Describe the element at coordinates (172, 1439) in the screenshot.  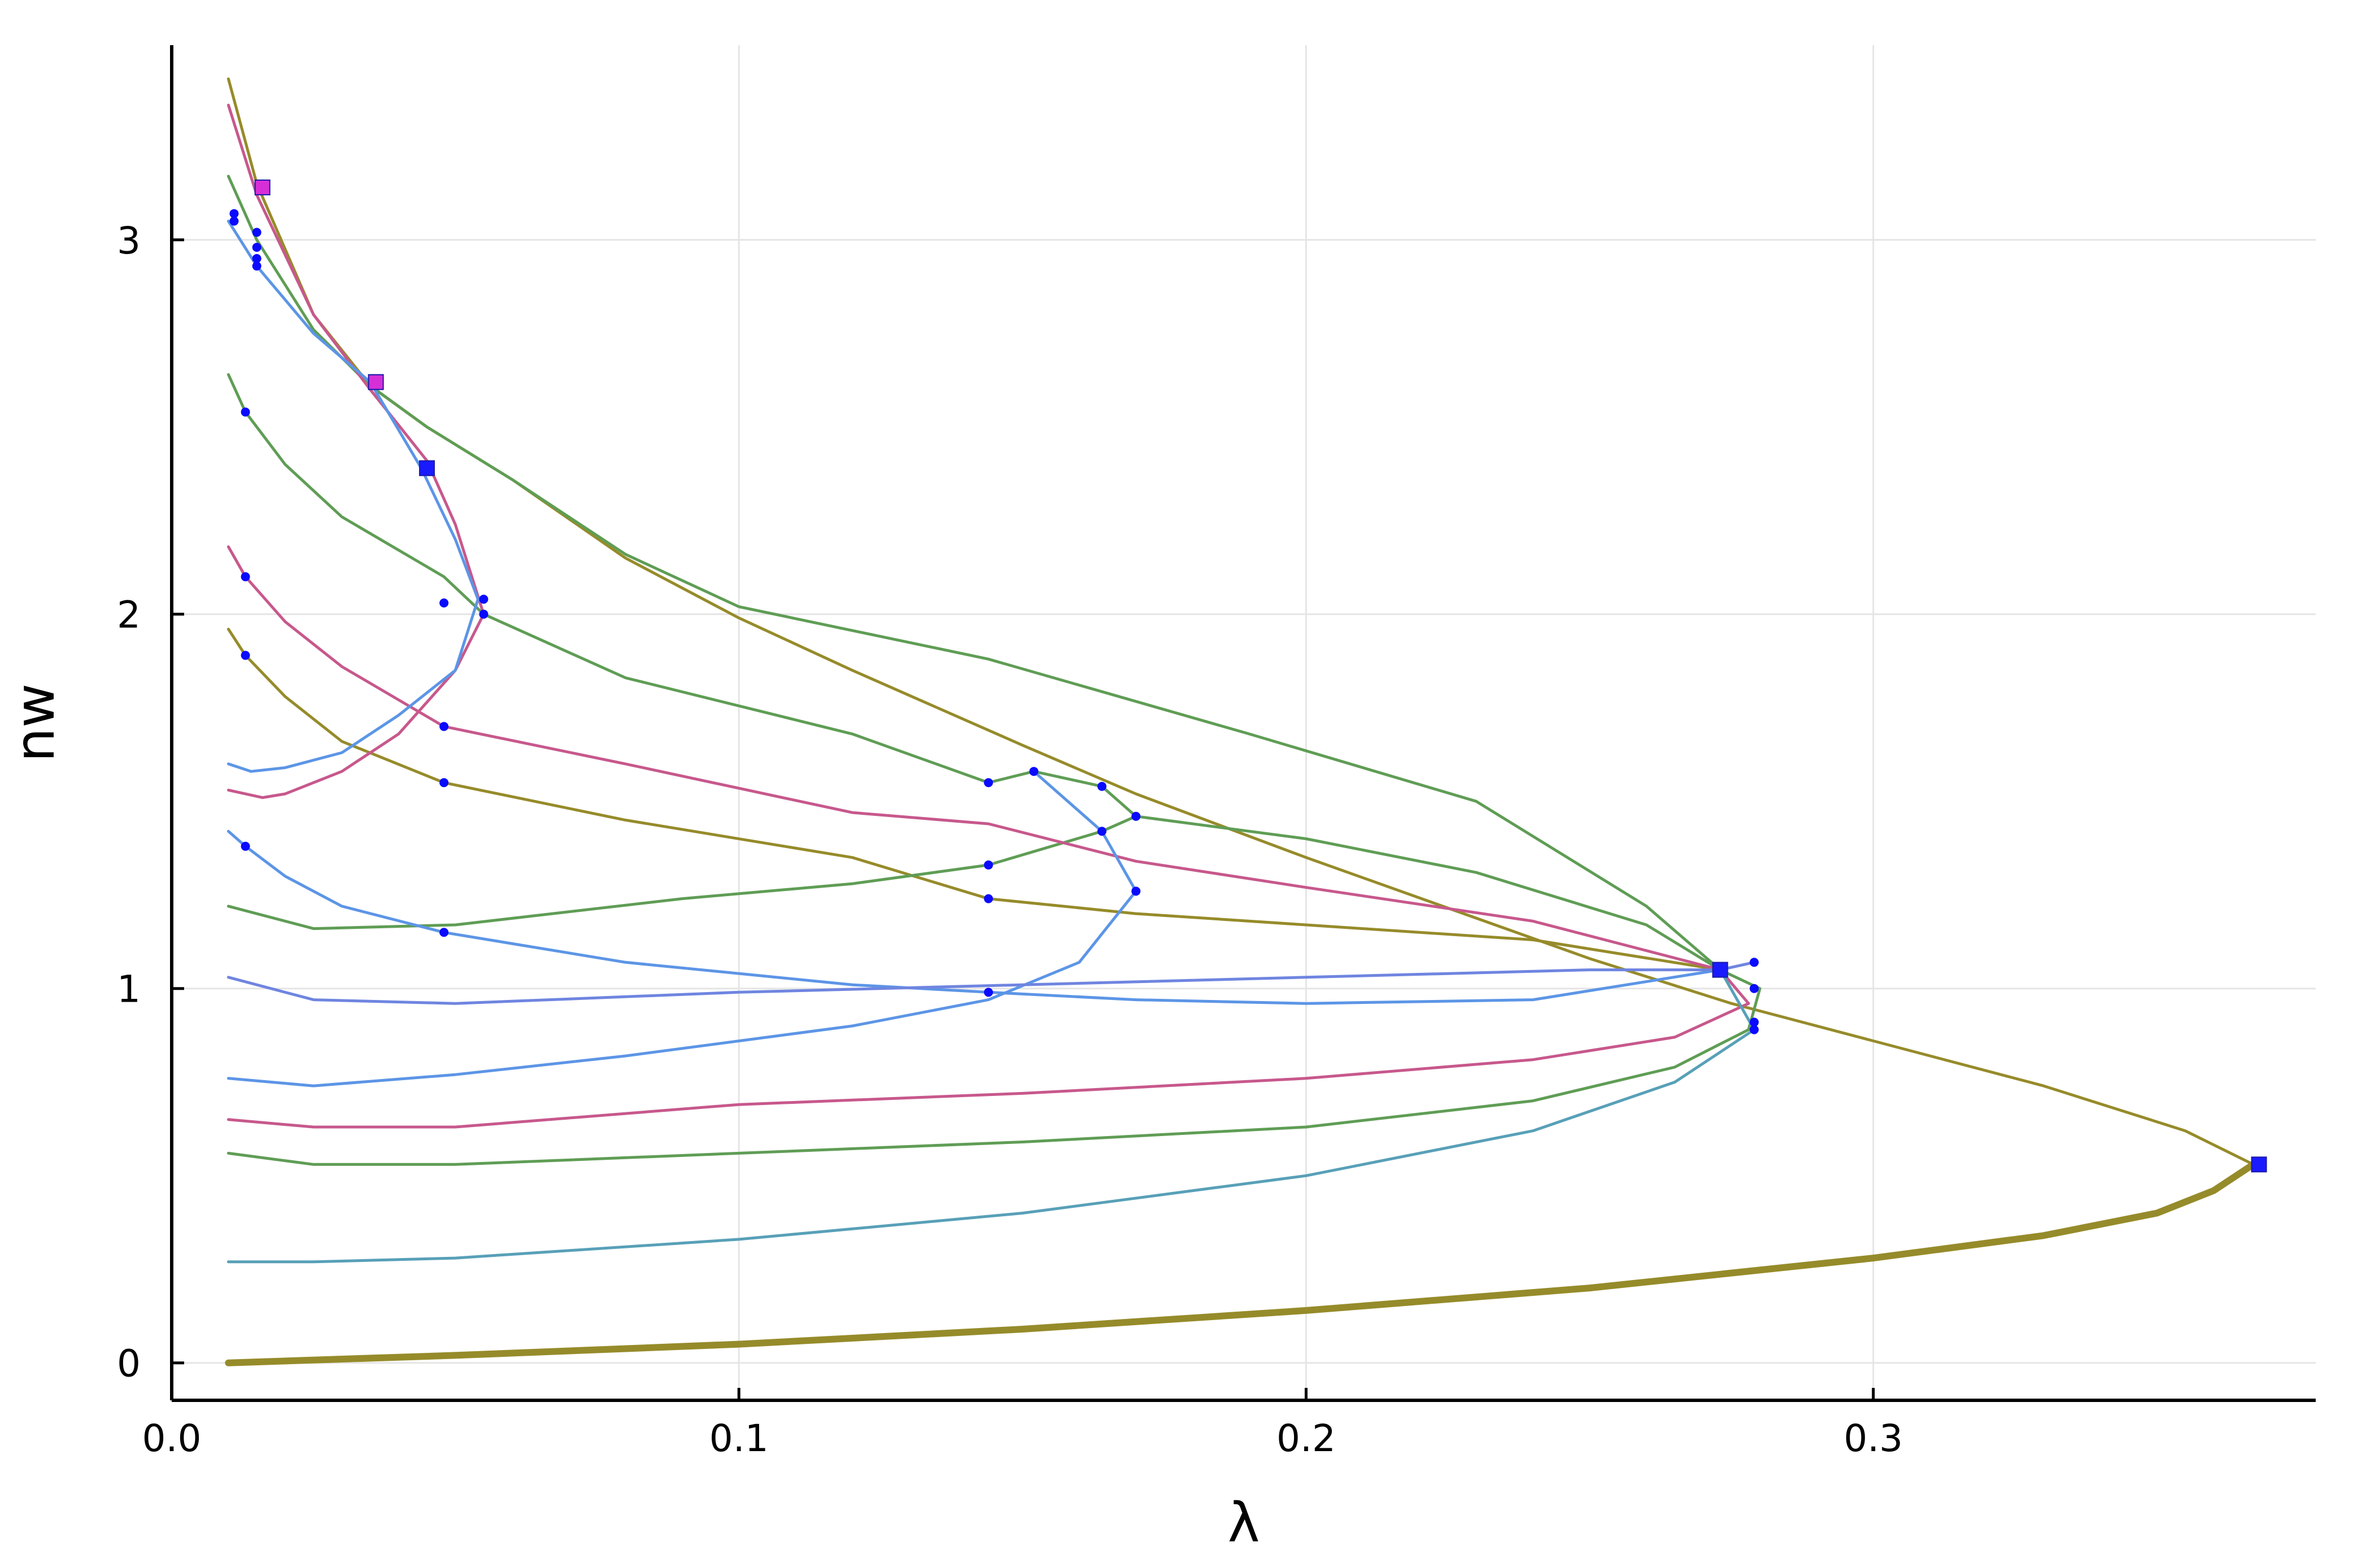
I see `x-tick-label: 0.0` at that location.